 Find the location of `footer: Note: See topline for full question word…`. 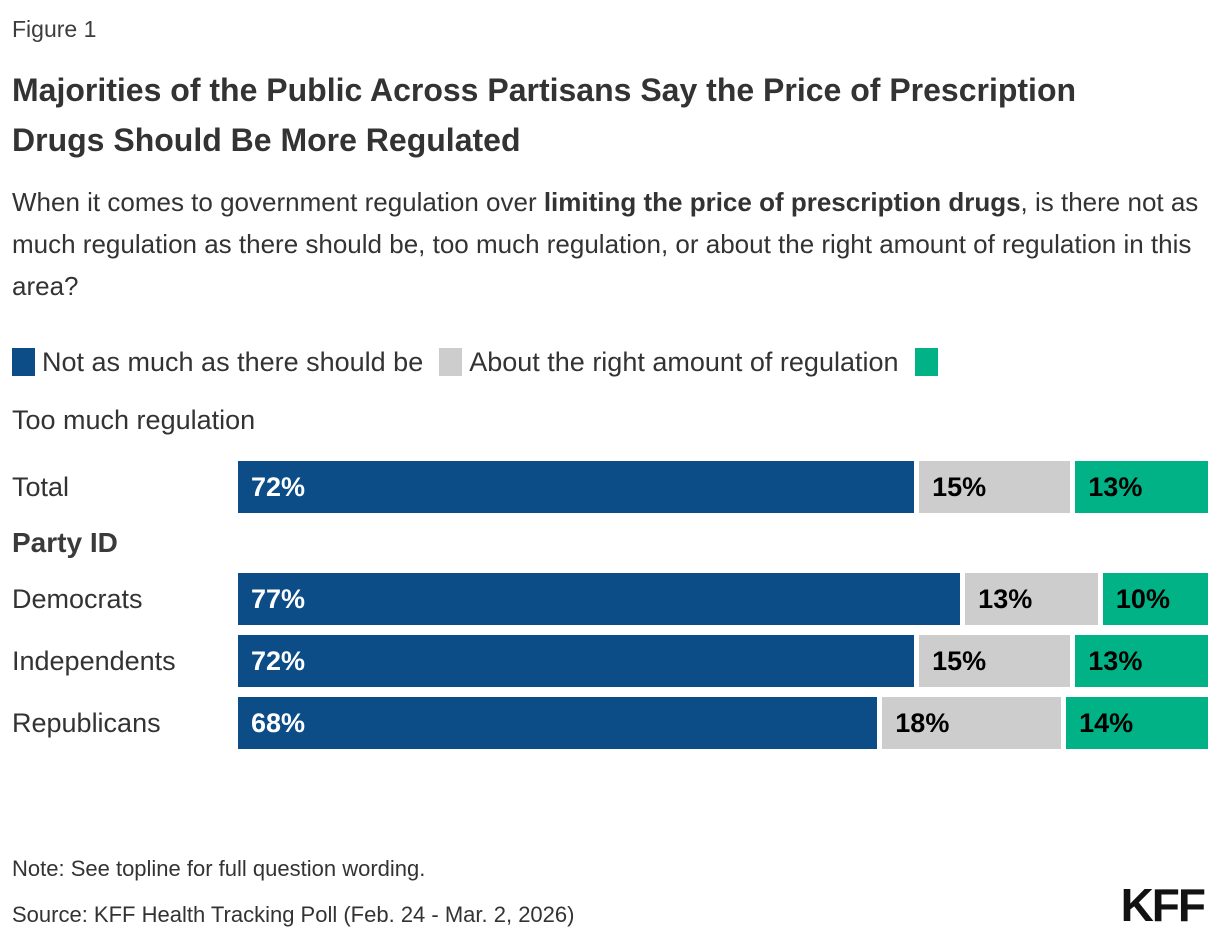

footer: Note: See topline for full question word… is located at coordinates (293, 892).